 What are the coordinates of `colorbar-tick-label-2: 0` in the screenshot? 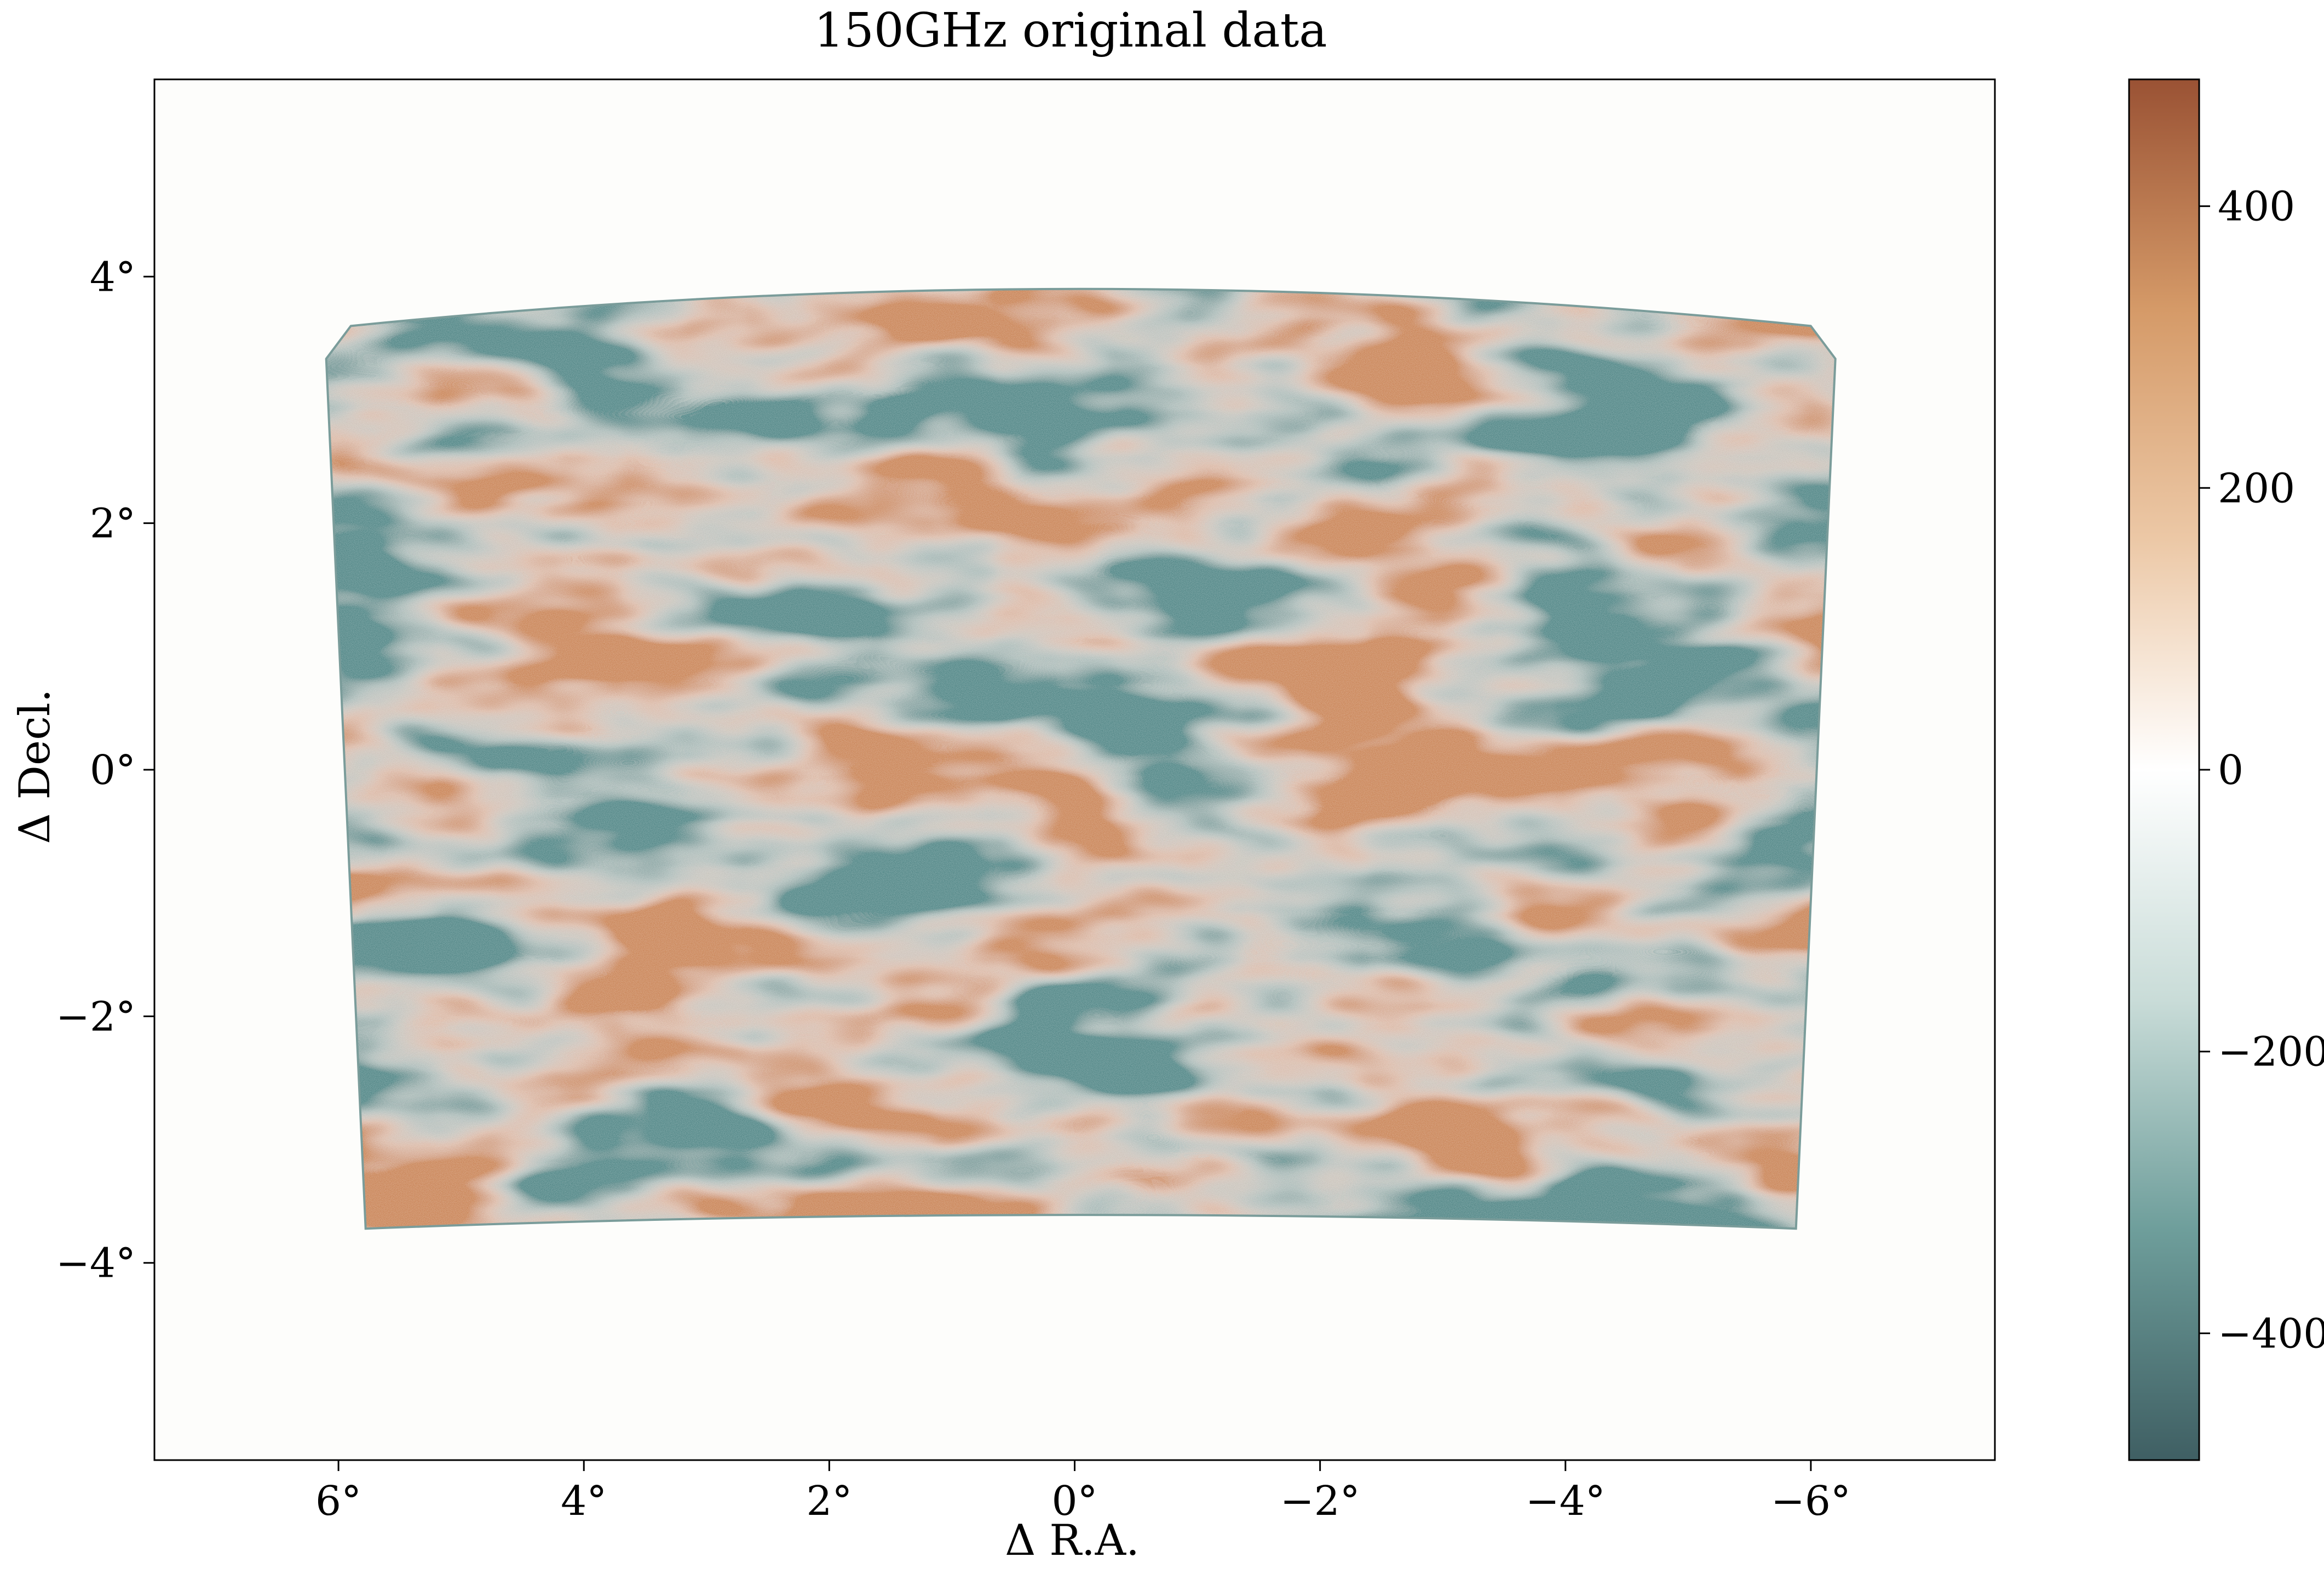 It's located at (2231, 770).